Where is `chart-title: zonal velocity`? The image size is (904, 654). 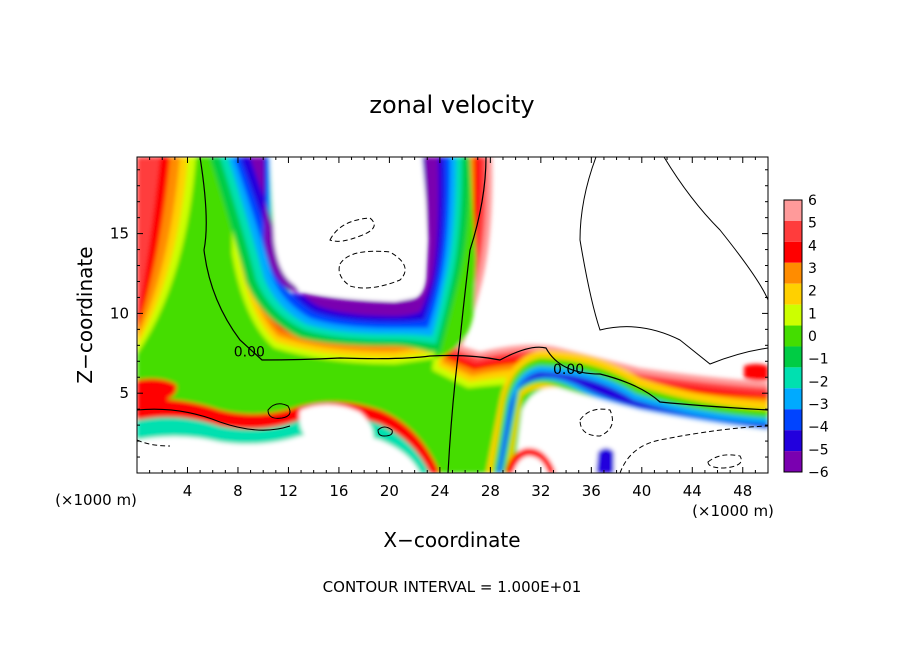
chart-title: zonal velocity is located at coordinates (451, 105).